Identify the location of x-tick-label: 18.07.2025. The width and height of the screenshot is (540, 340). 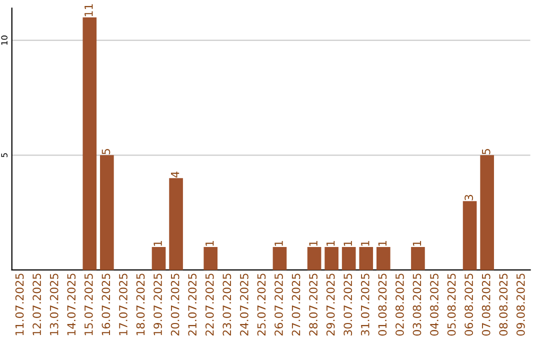
(140, 305).